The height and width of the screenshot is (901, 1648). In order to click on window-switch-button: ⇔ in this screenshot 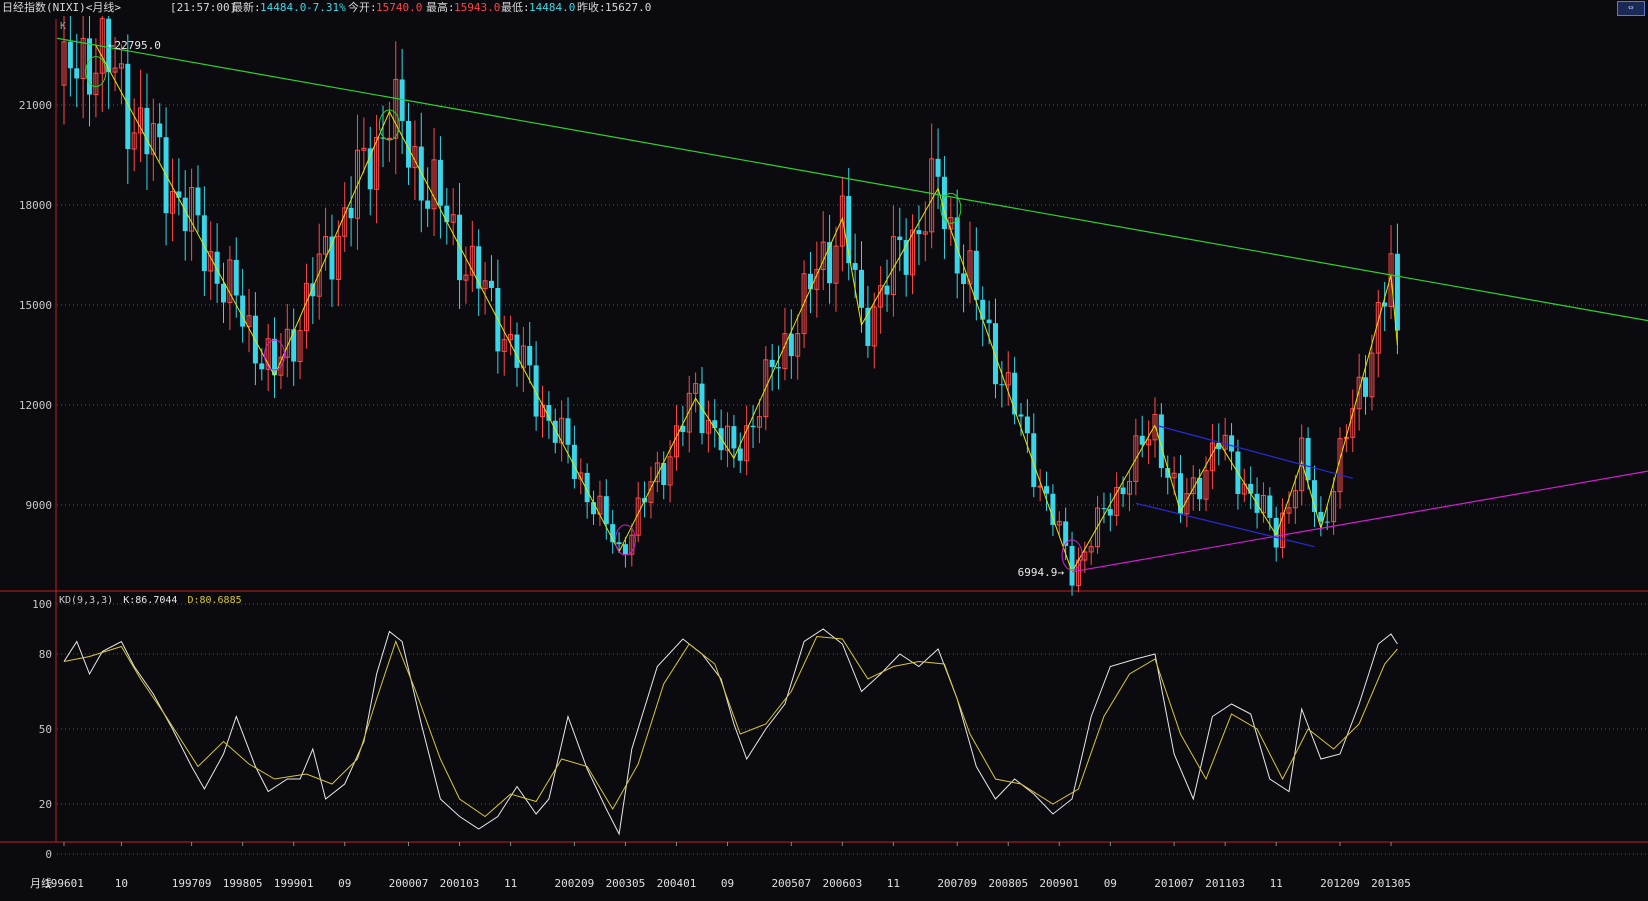, I will do `click(1631, 8)`.